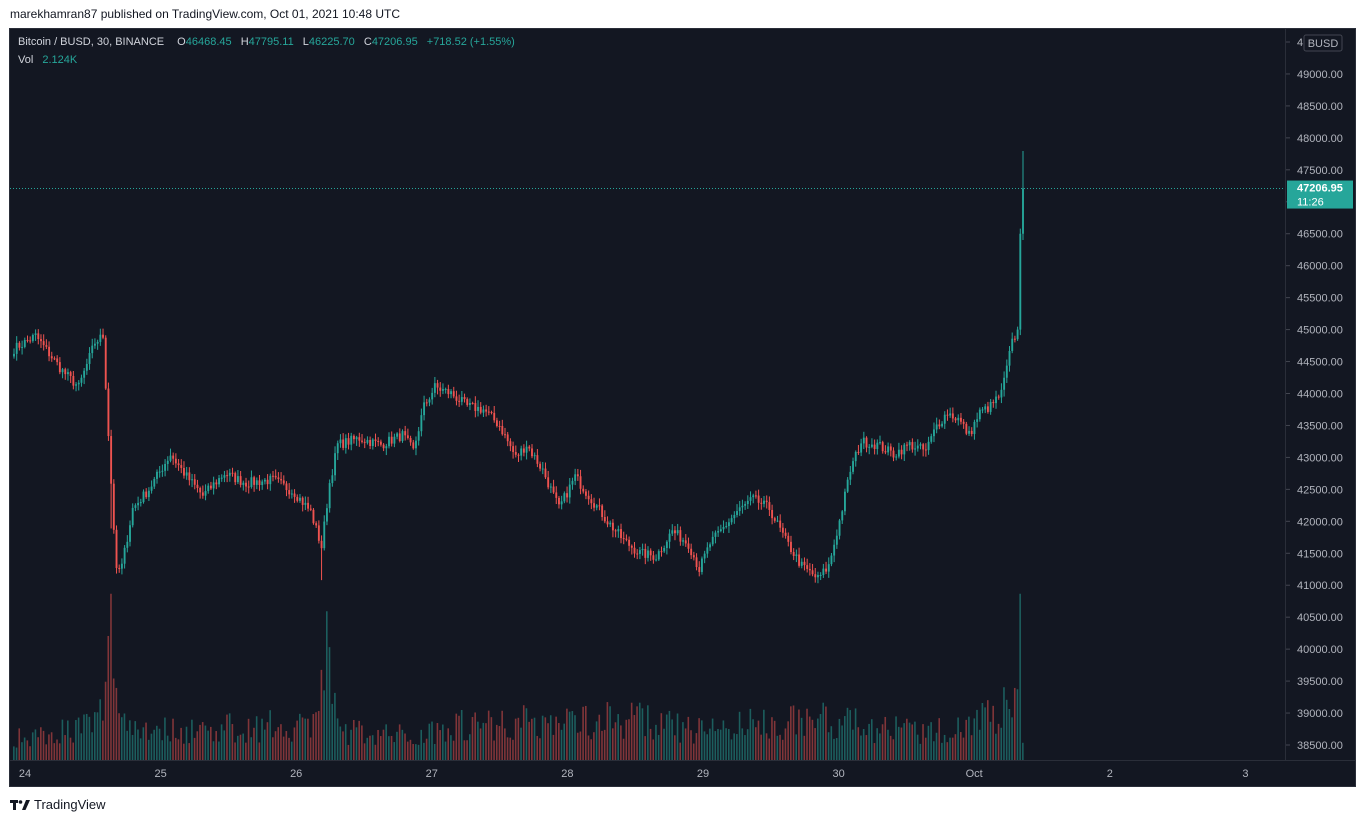 The image size is (1367, 823). What do you see at coordinates (1245, 774) in the screenshot?
I see `time-tick-label: 3` at bounding box center [1245, 774].